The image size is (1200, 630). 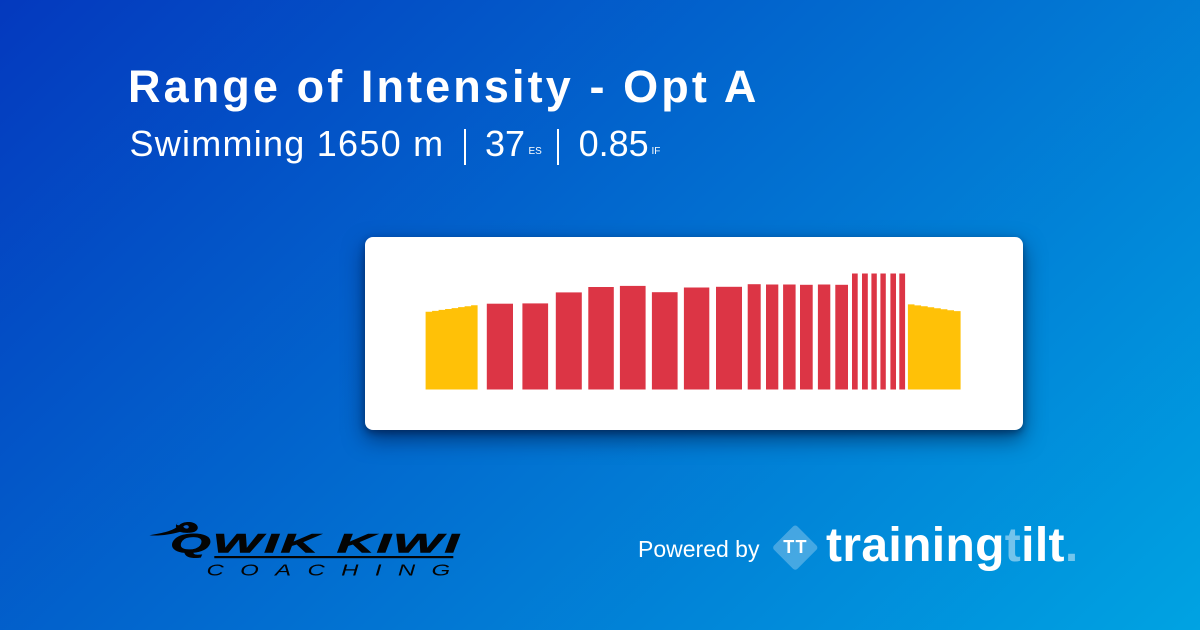 What do you see at coordinates (337, 570) in the screenshot?
I see `svg-text: COACHING` at bounding box center [337, 570].